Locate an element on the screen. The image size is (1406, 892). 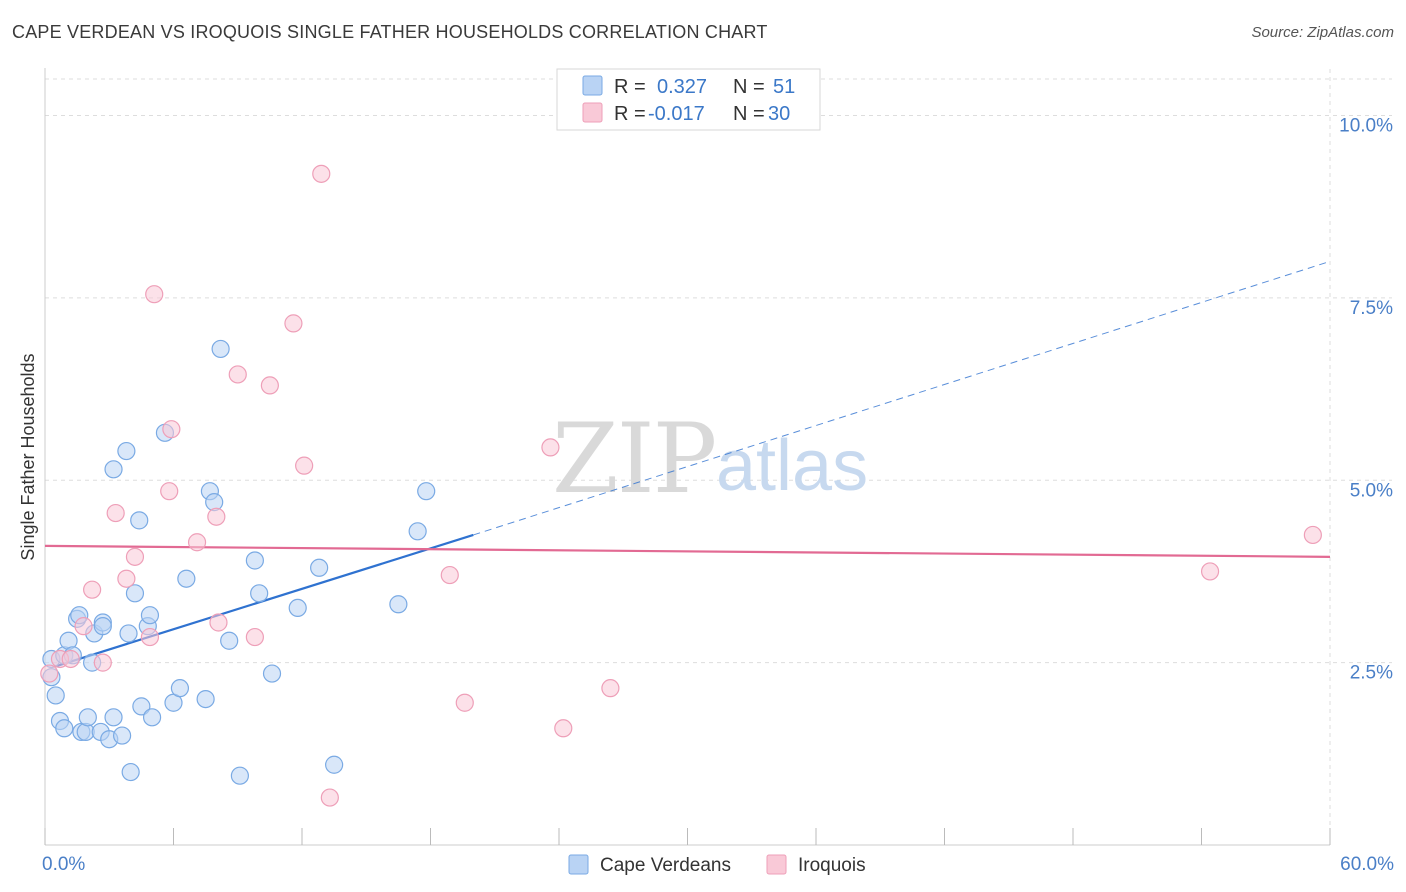
source-label: Source: ZipAtlas.com is located at coordinates (1322, 32).